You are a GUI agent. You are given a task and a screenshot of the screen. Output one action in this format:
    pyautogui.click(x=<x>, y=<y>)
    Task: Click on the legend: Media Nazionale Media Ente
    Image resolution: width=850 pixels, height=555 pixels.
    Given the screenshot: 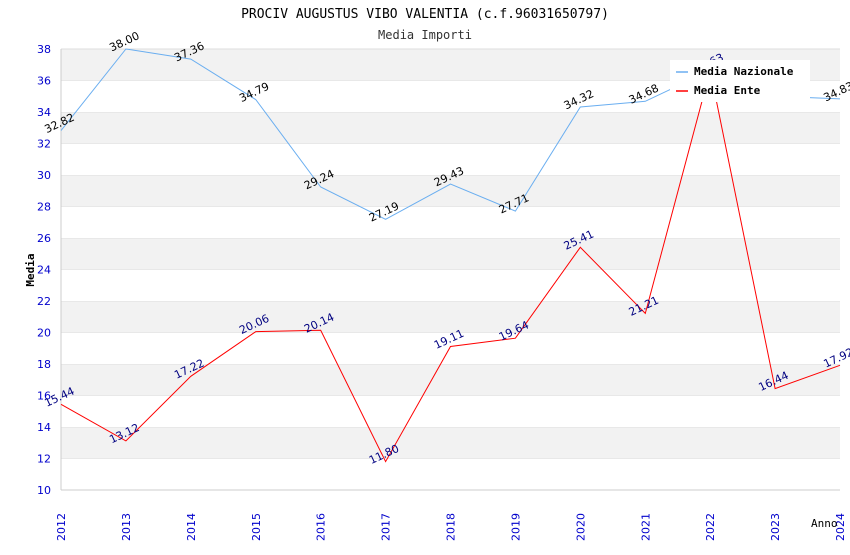 What is the action you would take?
    pyautogui.click(x=740, y=81)
    